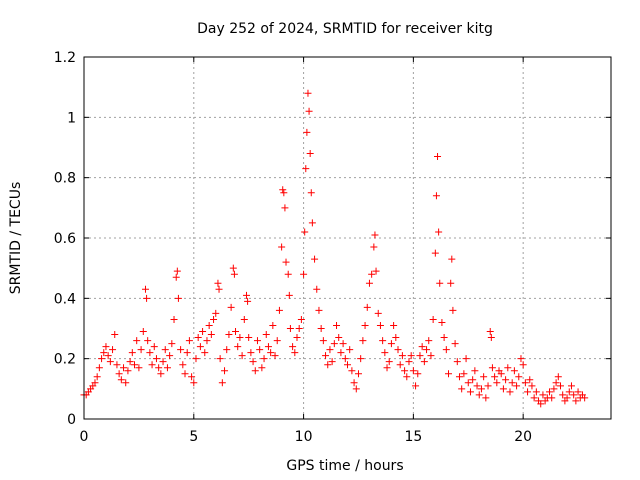  Describe the element at coordinates (65, 239) in the screenshot. I see `y-tick-label: 0.6` at that location.